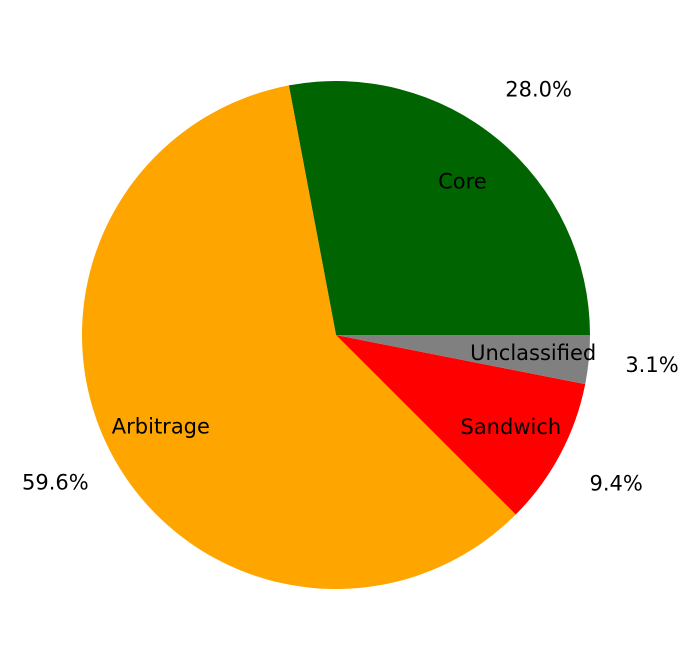 Image resolution: width=700 pixels, height=671 pixels. I want to click on slice-label: Core, so click(462, 181).